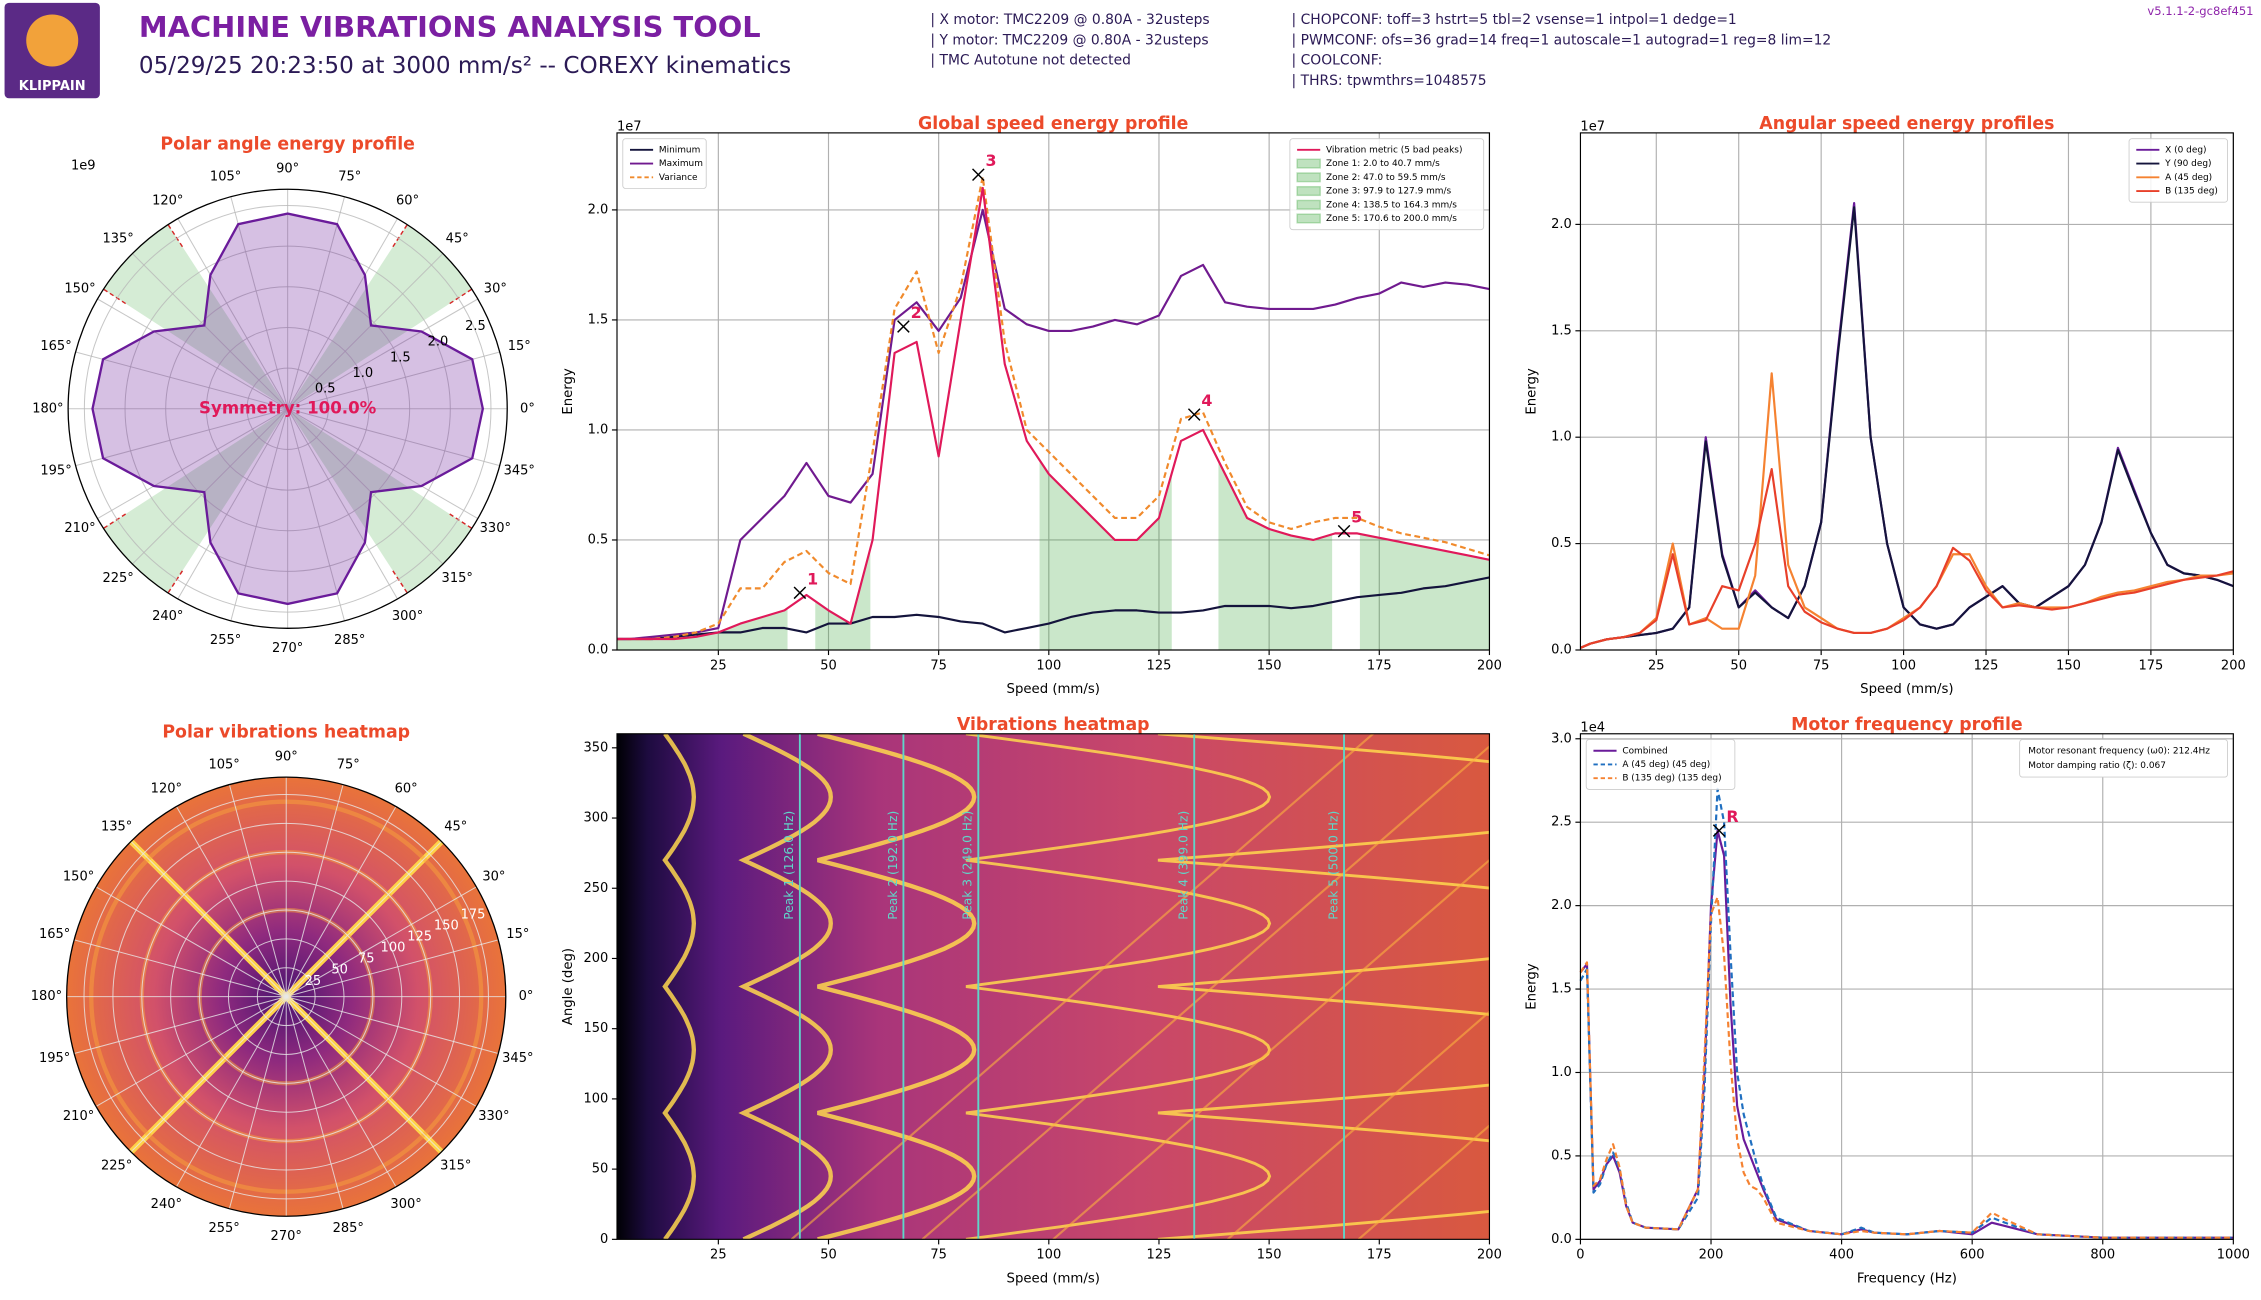 The image size is (2261, 1300). What do you see at coordinates (348, 1228) in the screenshot?
I see `theta-tick-label: 285°` at bounding box center [348, 1228].